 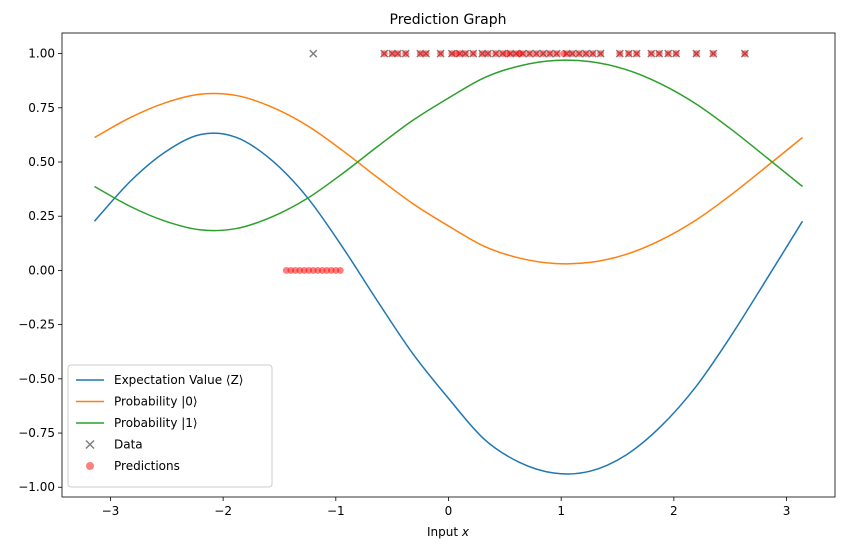 What do you see at coordinates (448, 20) in the screenshot?
I see `chart-title: Prediction Graph` at bounding box center [448, 20].